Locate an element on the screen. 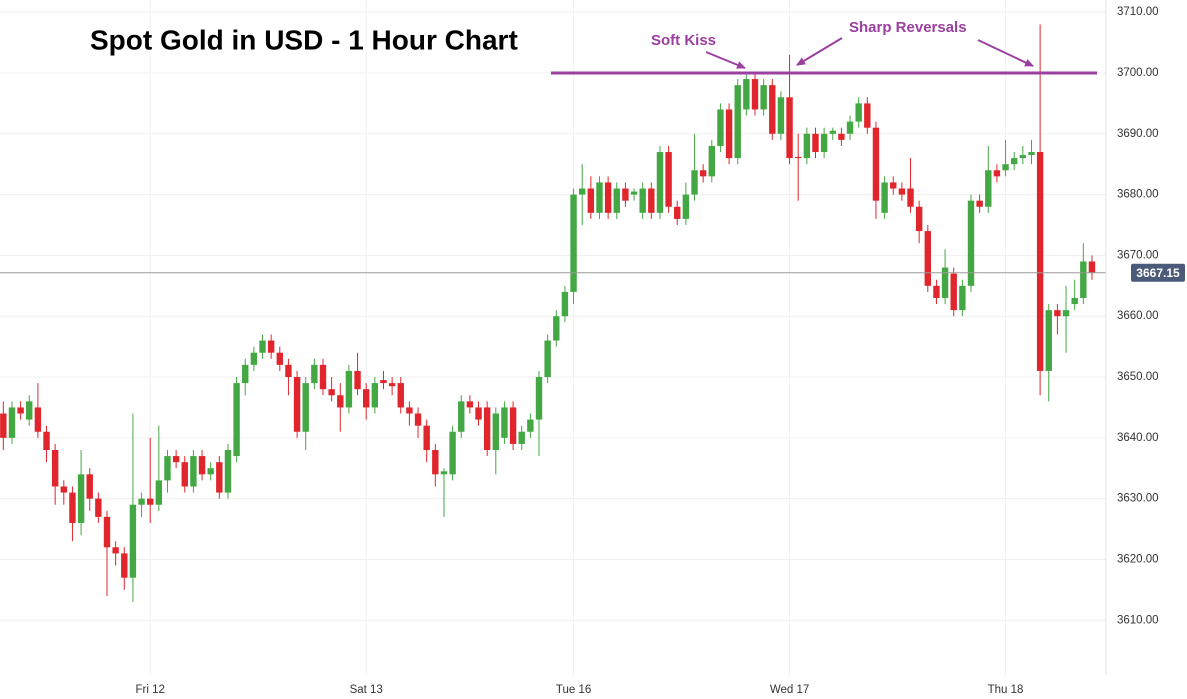 The width and height of the screenshot is (1187, 699). y-tick-label: 3640.00 is located at coordinates (1138, 438).